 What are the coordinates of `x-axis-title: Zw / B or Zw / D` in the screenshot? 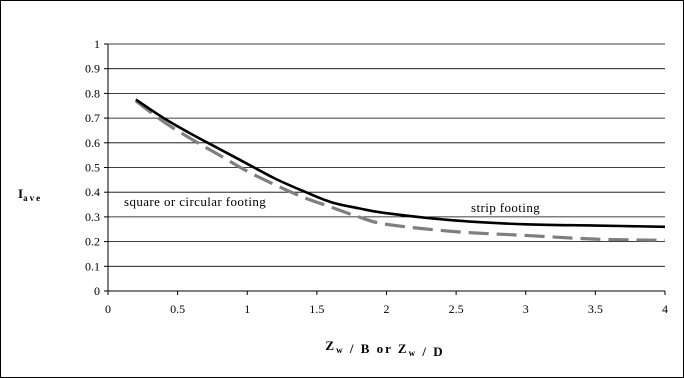 It's located at (384, 348).